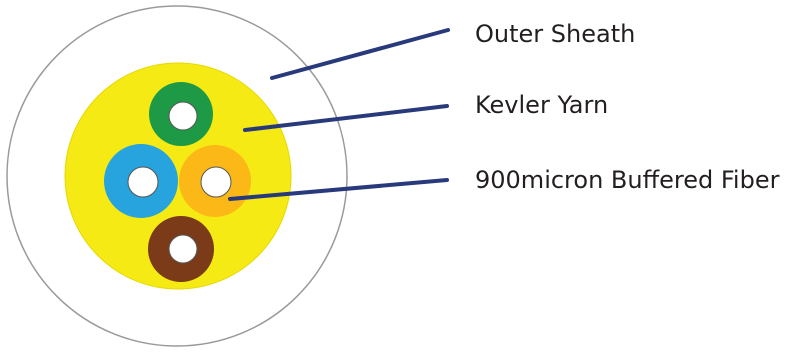 The width and height of the screenshot is (795, 354). Describe the element at coordinates (542, 105) in the screenshot. I see `label-kevlar-yarn: Kevler Yarn` at that location.